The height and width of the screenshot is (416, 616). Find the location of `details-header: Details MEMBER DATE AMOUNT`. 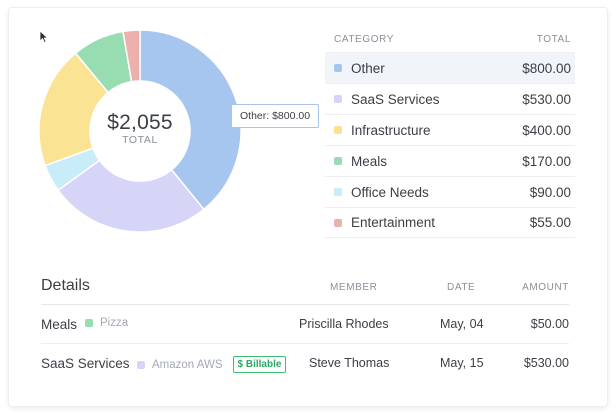

details-header: Details MEMBER DATE AMOUNT is located at coordinates (305, 289).